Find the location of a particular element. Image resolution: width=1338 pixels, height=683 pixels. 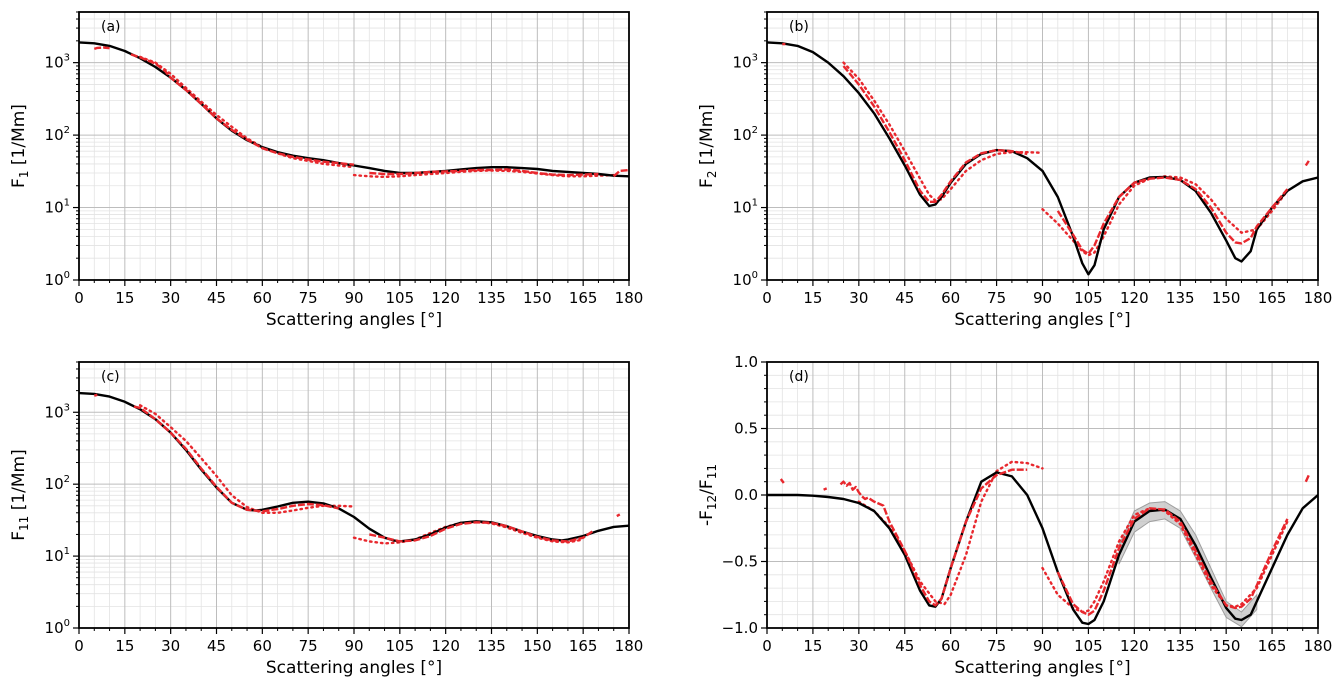

model-series-line is located at coordinates (1042, 158).